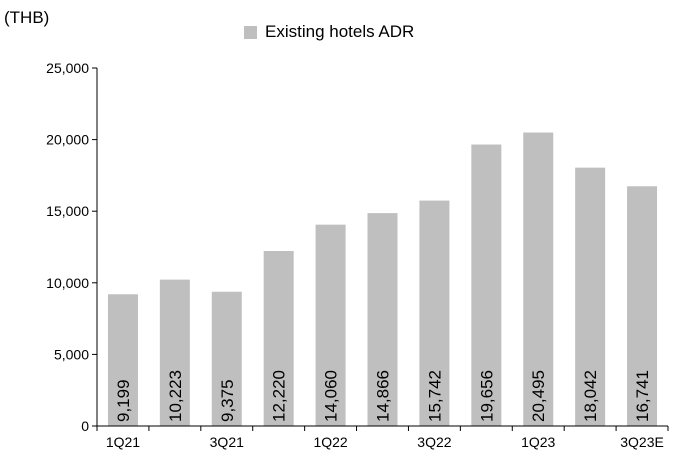  I want to click on bar-3Q23E, so click(642, 306).